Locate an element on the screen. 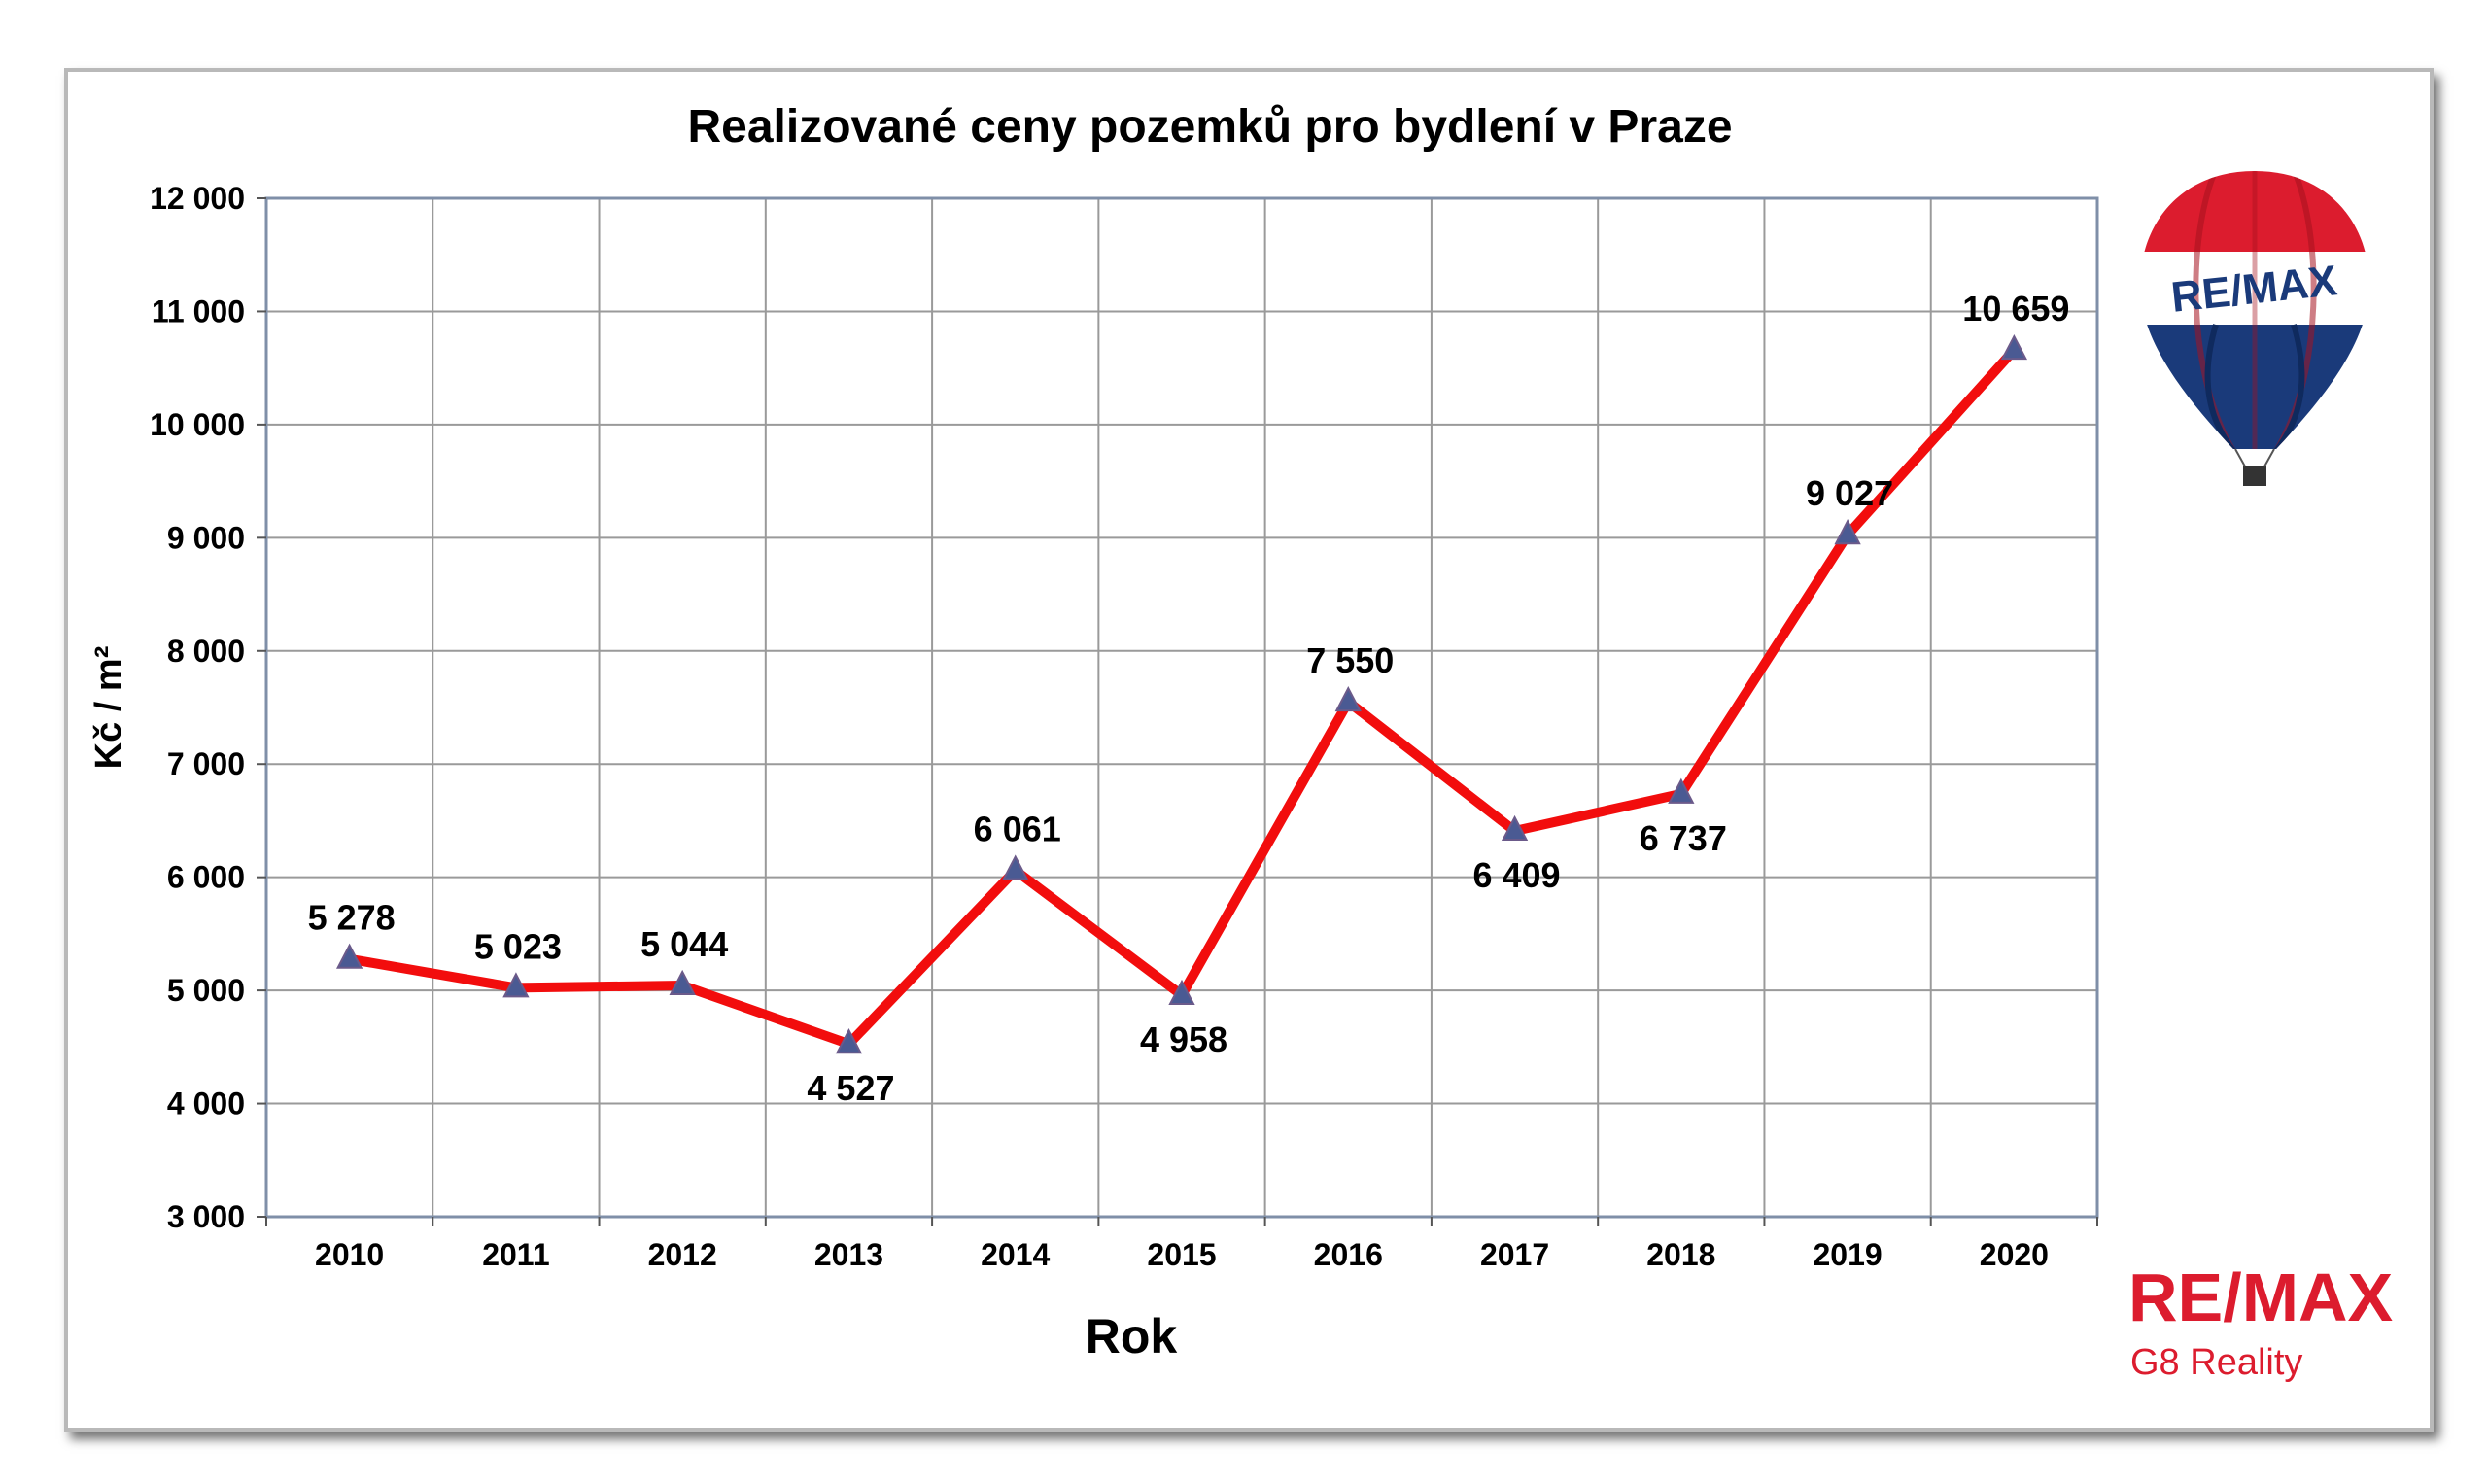 The width and height of the screenshot is (2488, 1484). data-label: 9 027 is located at coordinates (1849, 493).